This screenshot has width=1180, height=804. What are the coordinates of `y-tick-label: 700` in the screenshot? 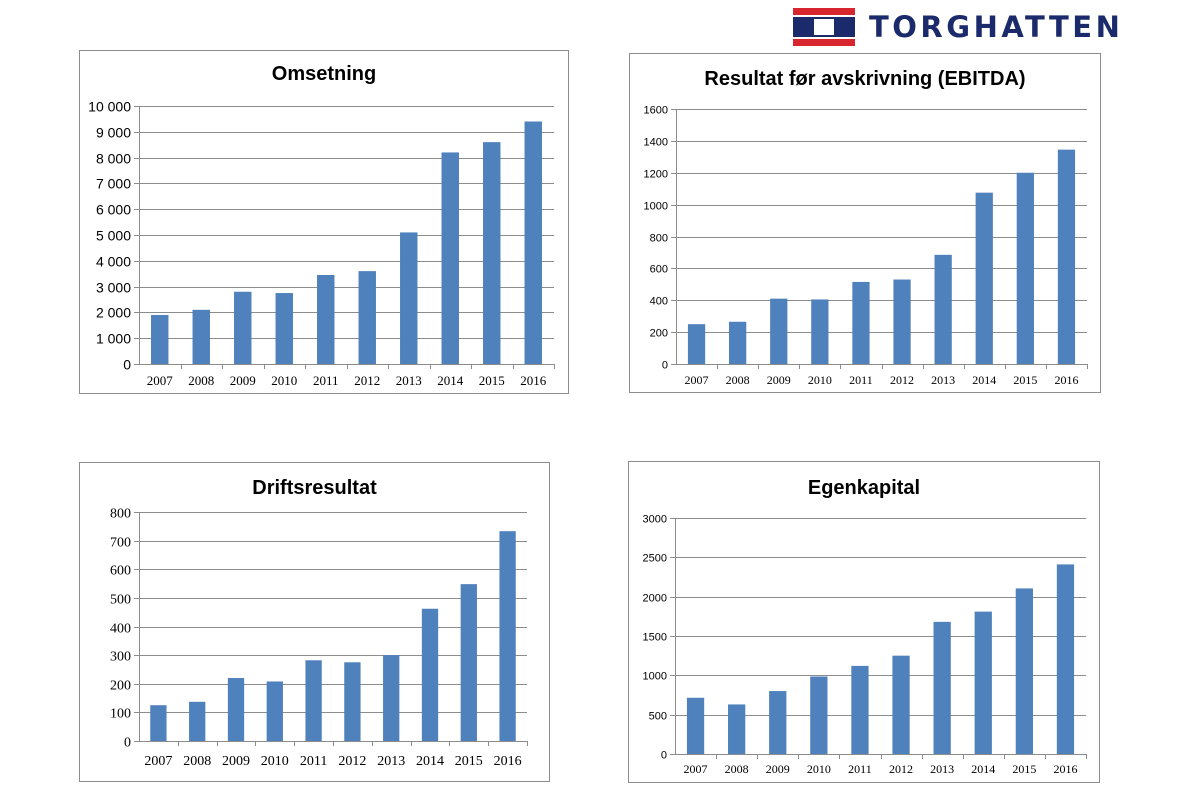 It's located at (120, 542).